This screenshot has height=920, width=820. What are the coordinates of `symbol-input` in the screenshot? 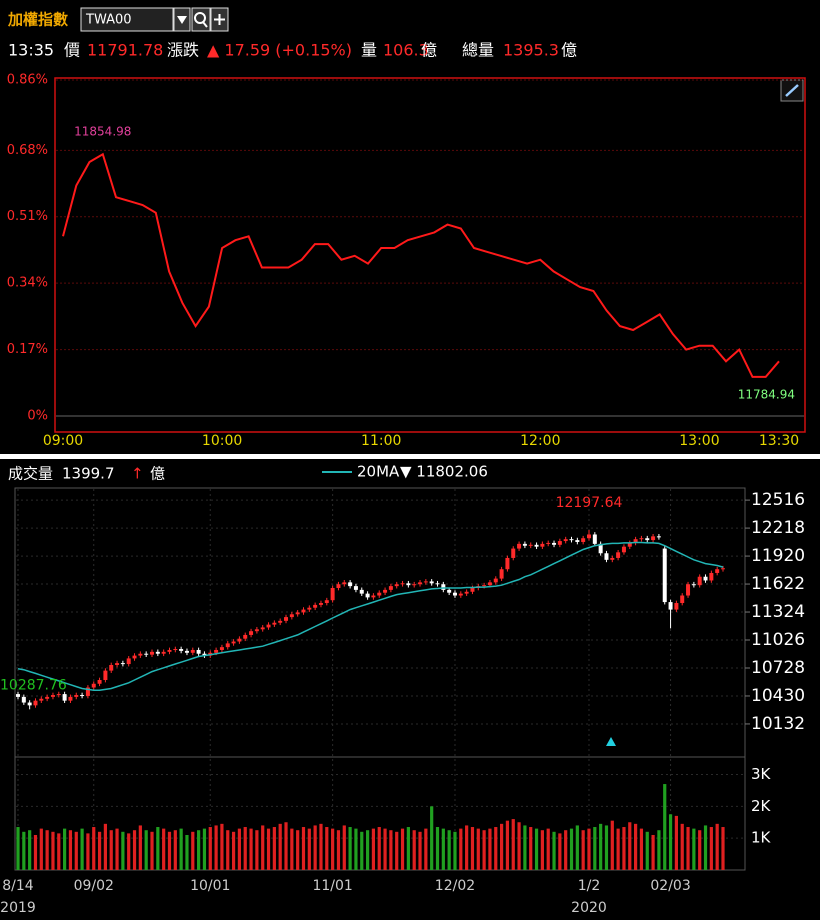 It's located at (127, 19).